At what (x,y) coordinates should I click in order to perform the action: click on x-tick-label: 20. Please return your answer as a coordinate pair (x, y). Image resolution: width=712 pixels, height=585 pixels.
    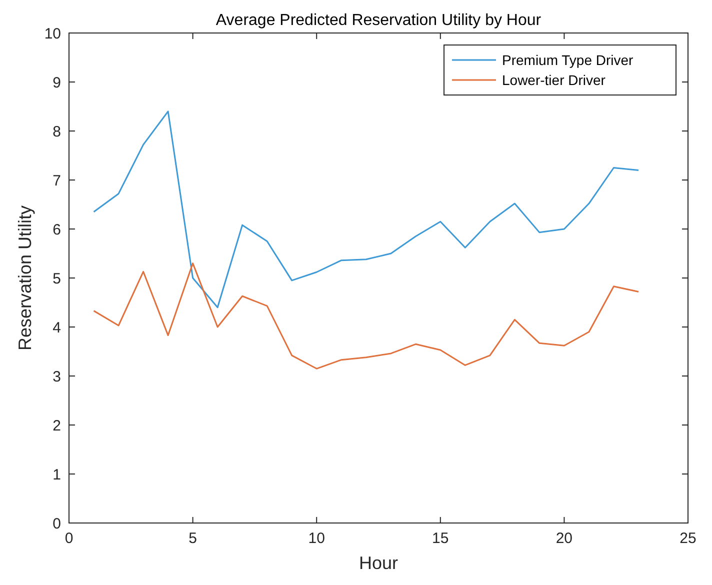
    Looking at the image, I should click on (564, 538).